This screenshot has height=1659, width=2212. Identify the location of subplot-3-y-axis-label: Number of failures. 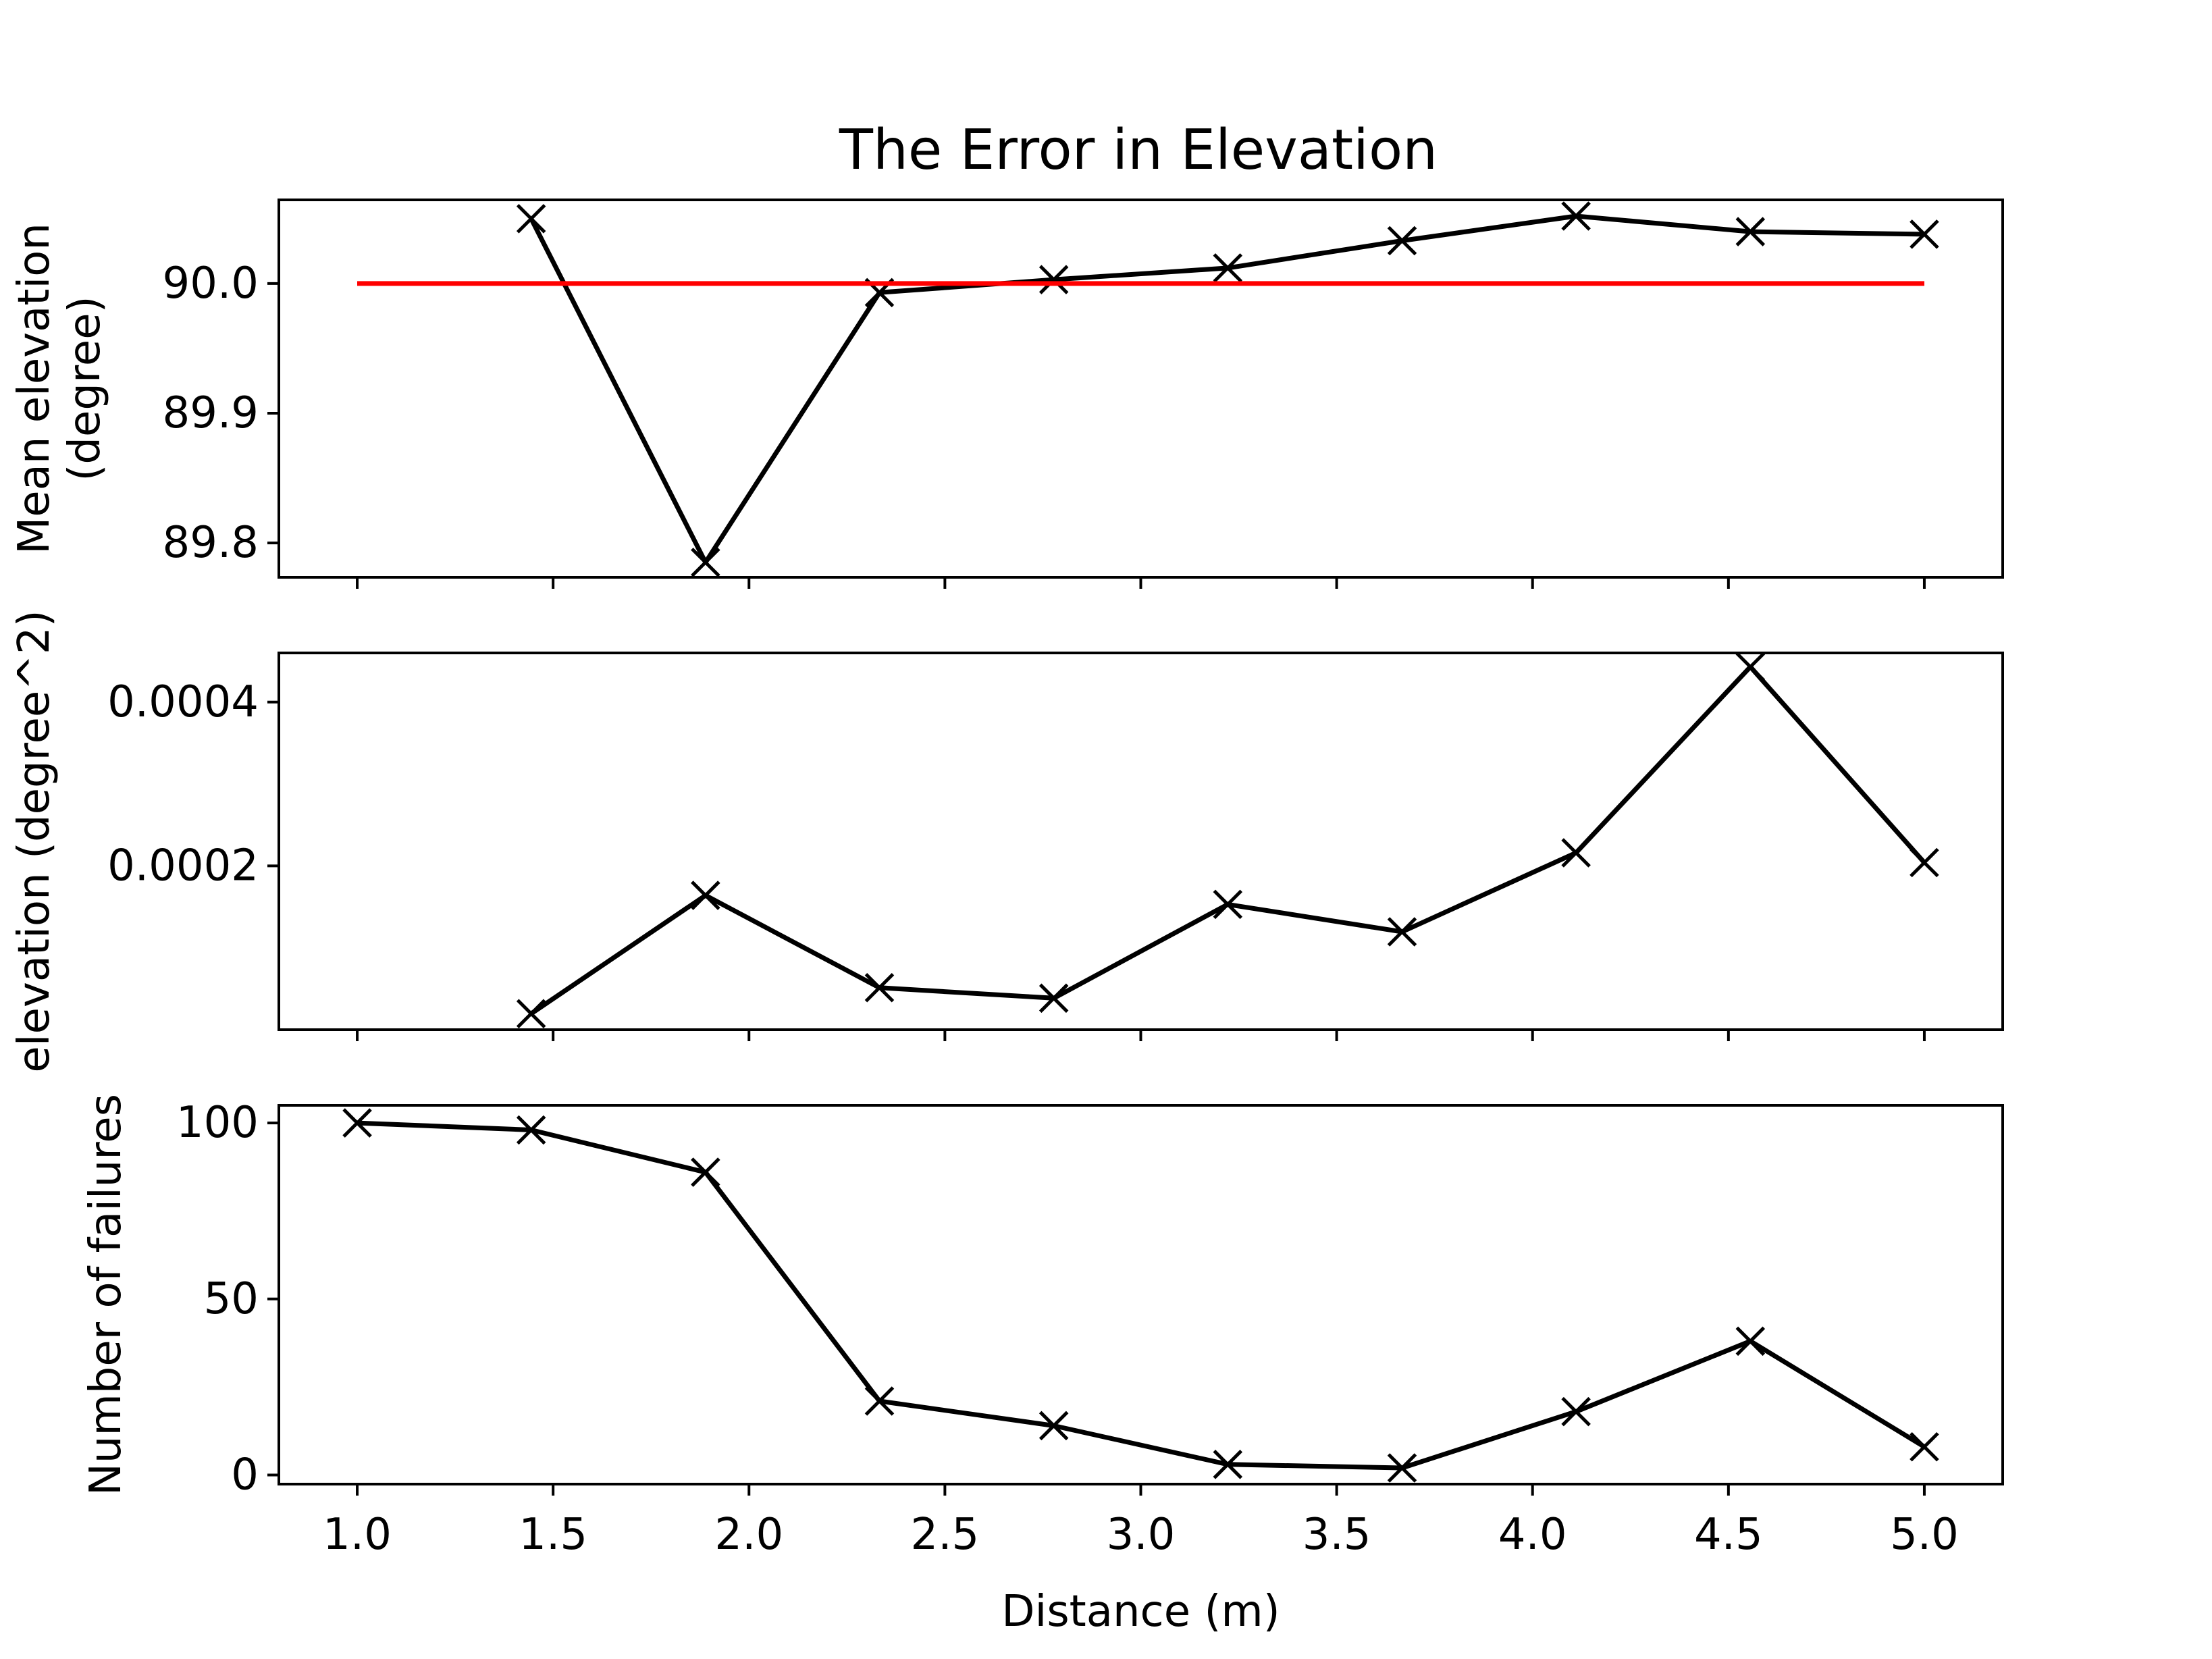
(106, 1295).